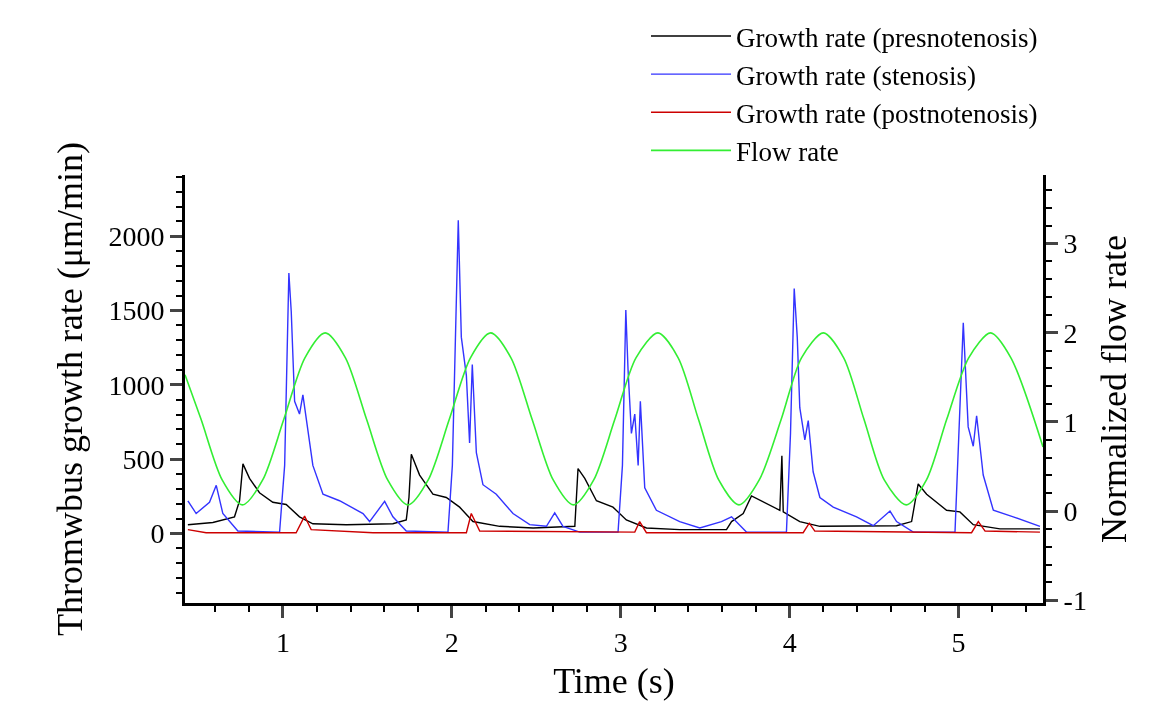 Image resolution: width=1176 pixels, height=724 pixels. I want to click on y2-tick-label: 1, so click(1070, 422).